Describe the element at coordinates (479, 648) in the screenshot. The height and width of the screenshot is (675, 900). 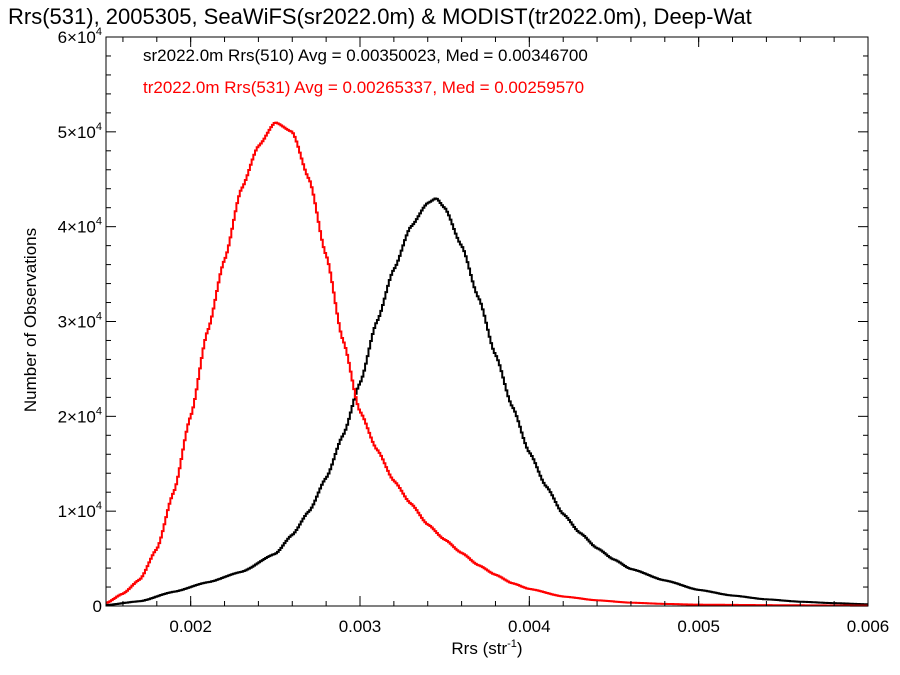
I see `x-axis-label-base: Rrs (str` at that location.